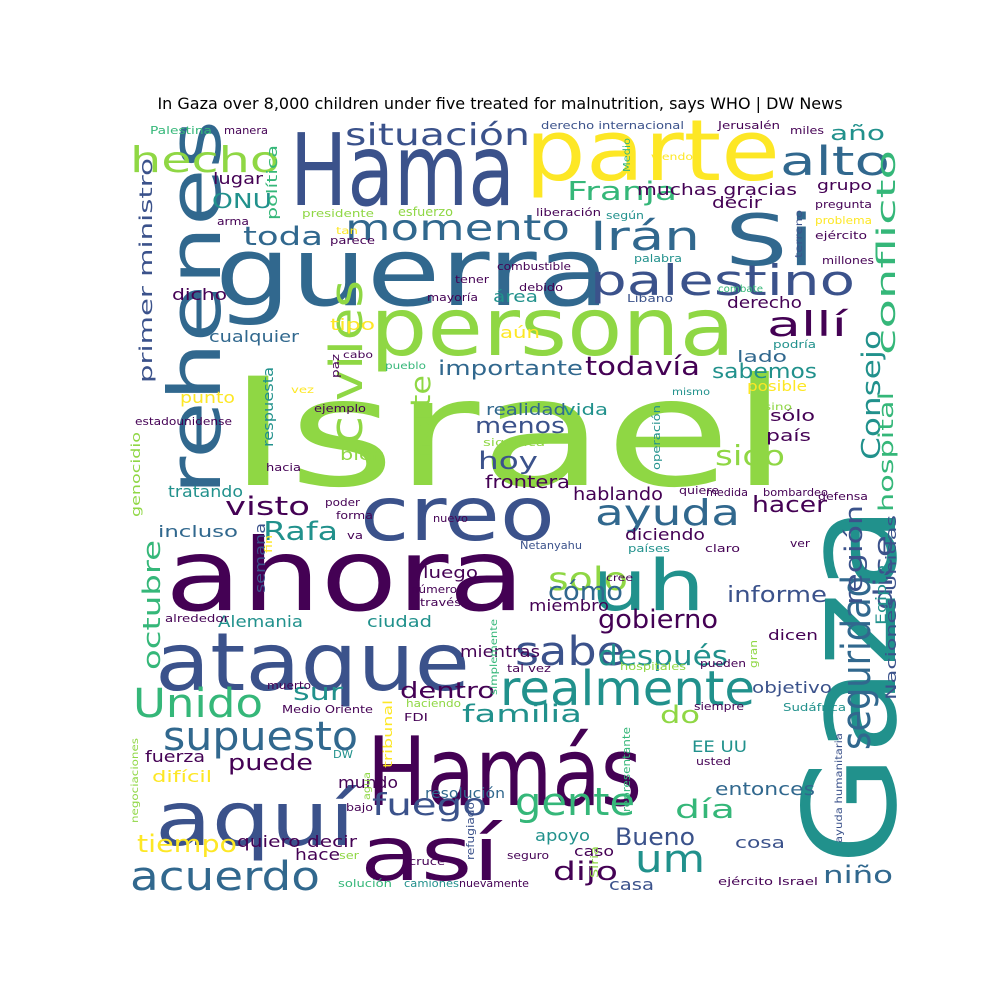  What do you see at coordinates (627, 689) in the screenshot?
I see `word-realmente: realmente` at bounding box center [627, 689].